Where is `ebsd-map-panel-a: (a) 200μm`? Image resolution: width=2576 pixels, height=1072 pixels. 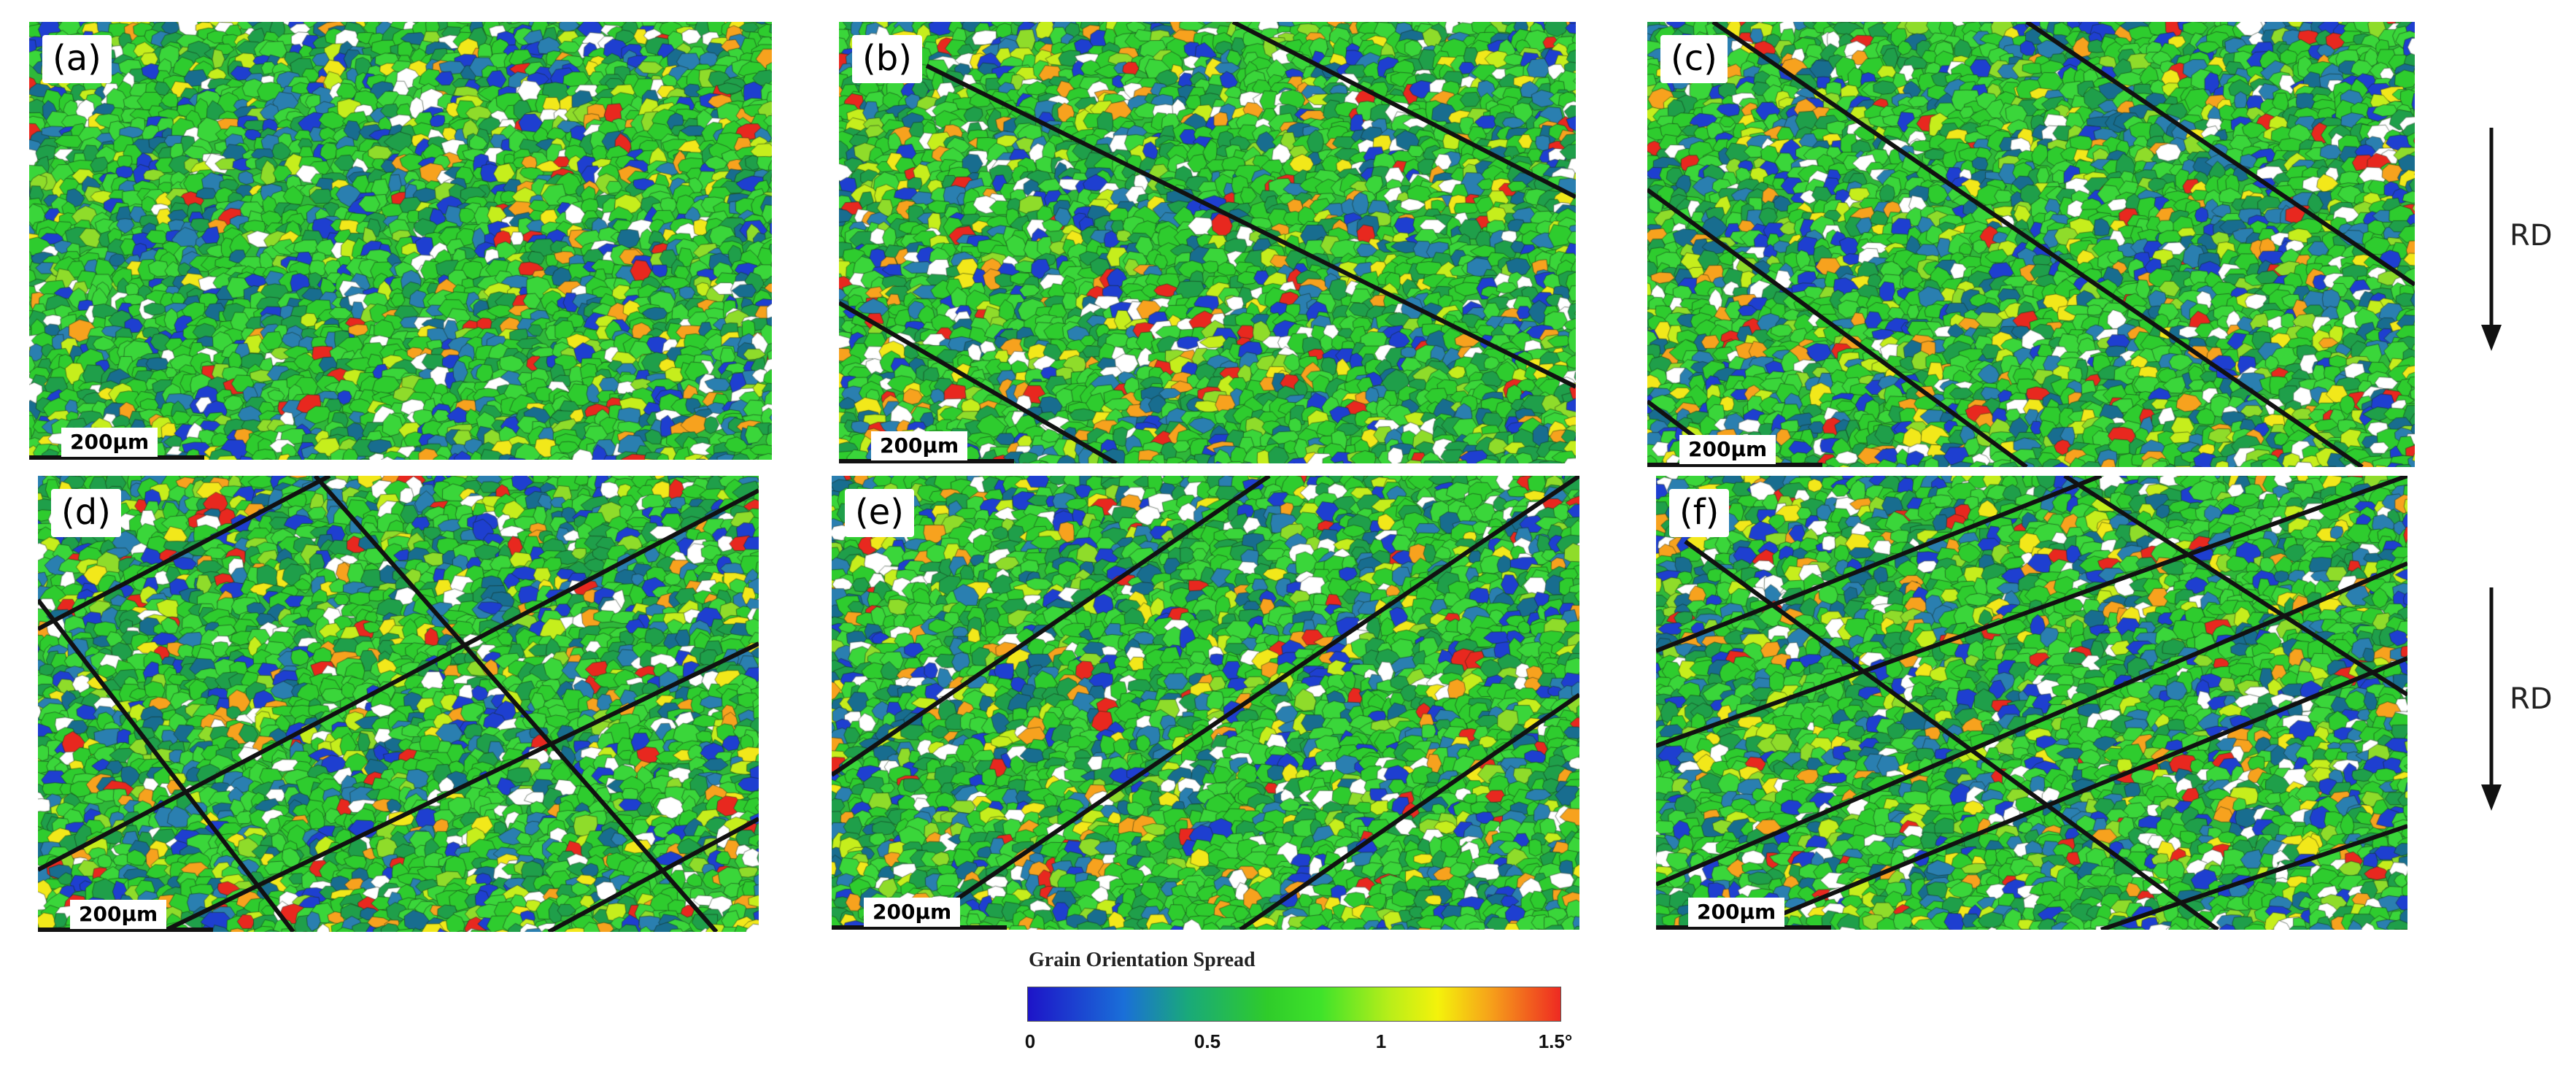
ebsd-map-panel-a: (a) 200μm is located at coordinates (400, 241).